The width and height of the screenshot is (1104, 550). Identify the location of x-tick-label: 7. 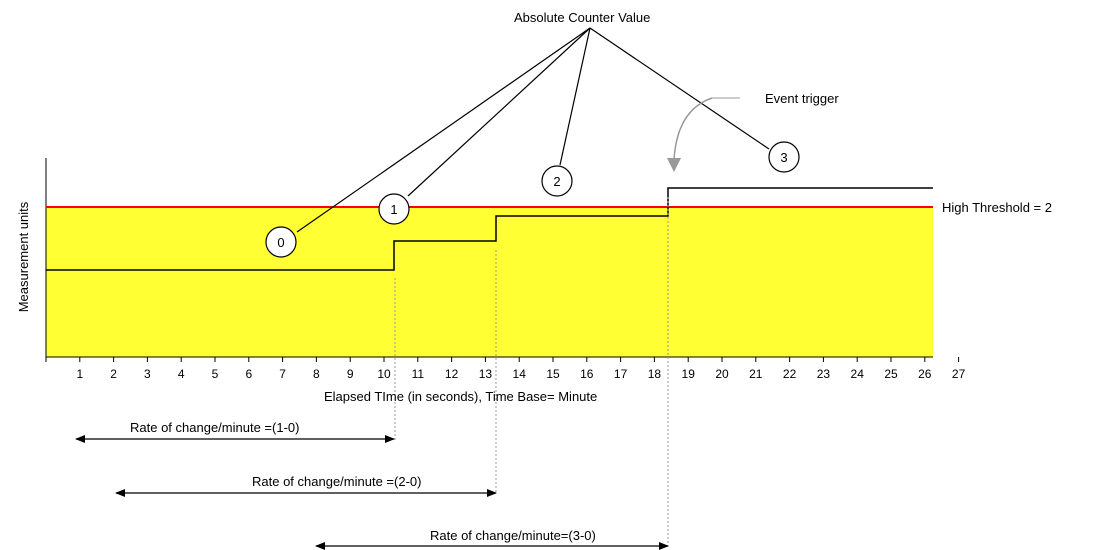
(282, 374).